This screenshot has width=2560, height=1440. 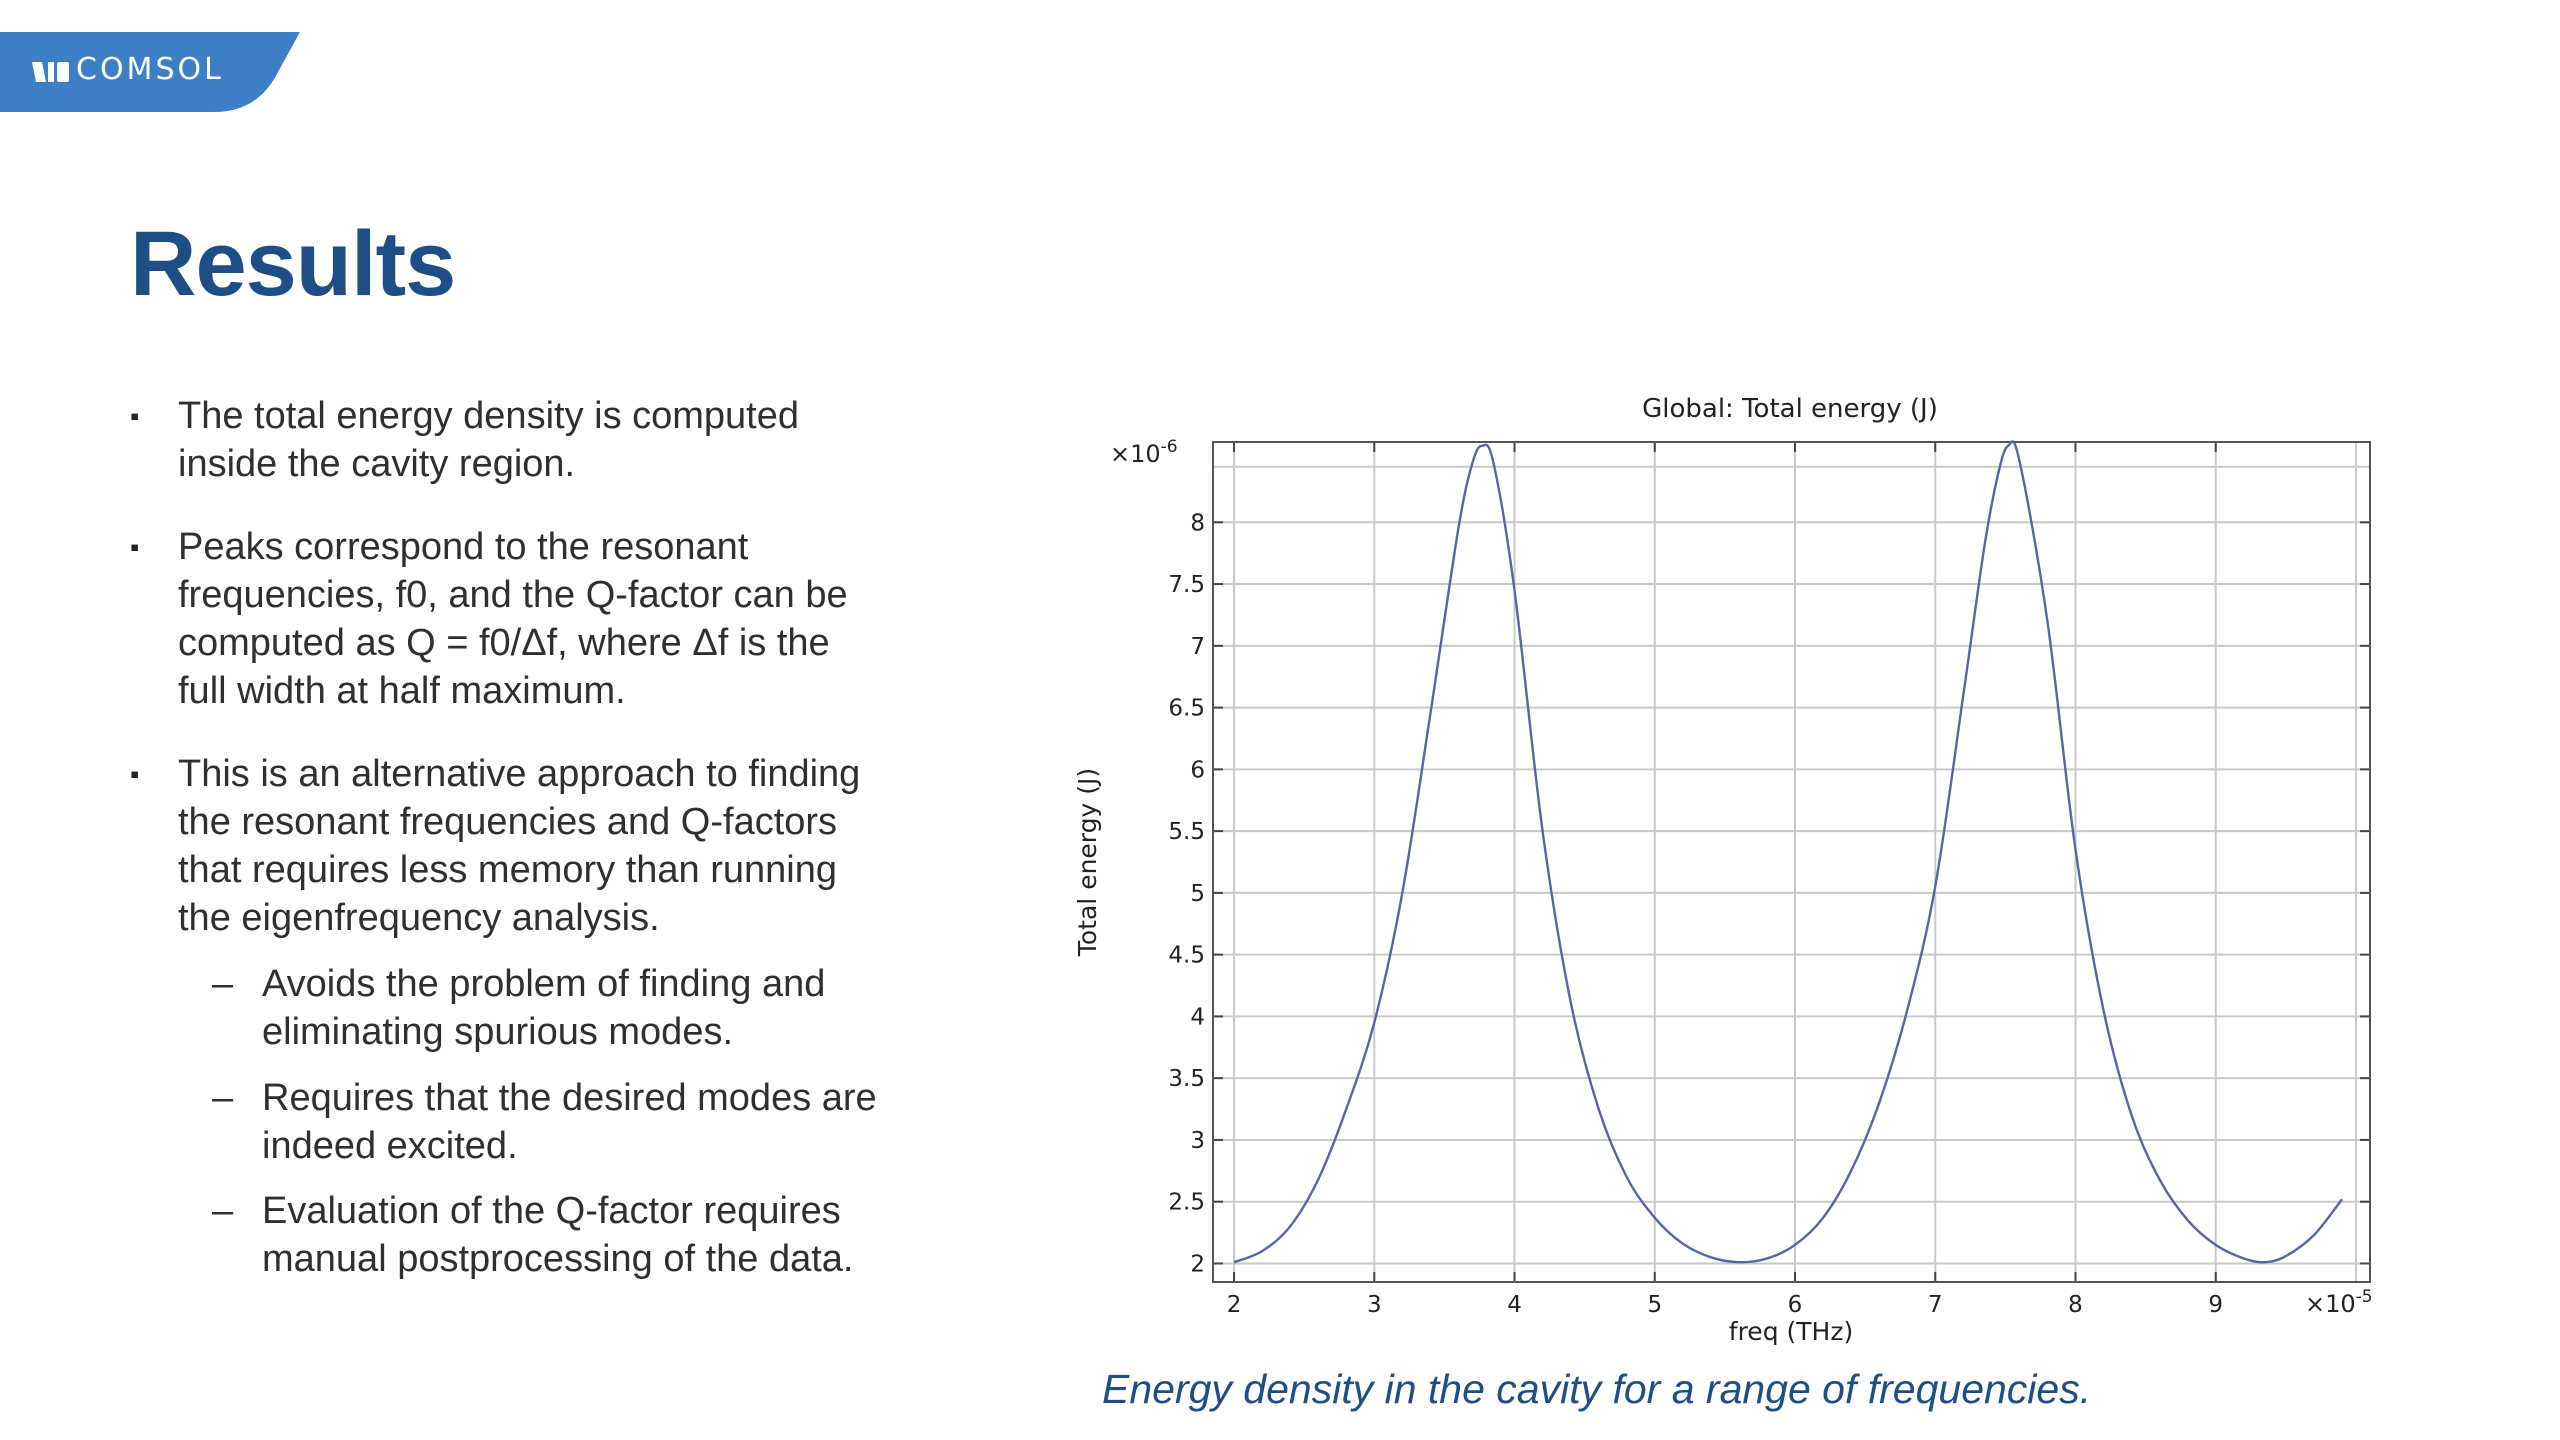 What do you see at coordinates (1197, 770) in the screenshot?
I see `y-tick-label: 6` at bounding box center [1197, 770].